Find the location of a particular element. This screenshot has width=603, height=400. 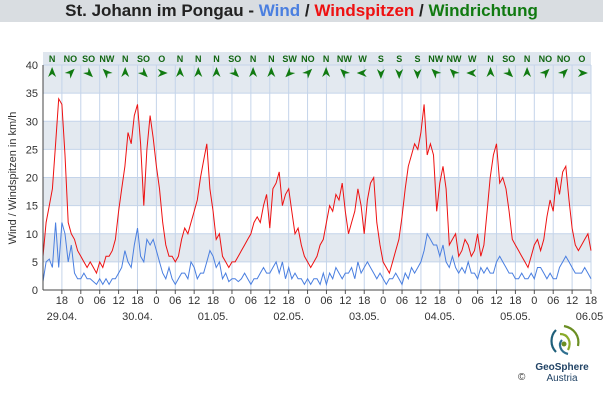

direction-label: W is located at coordinates (362, 59).